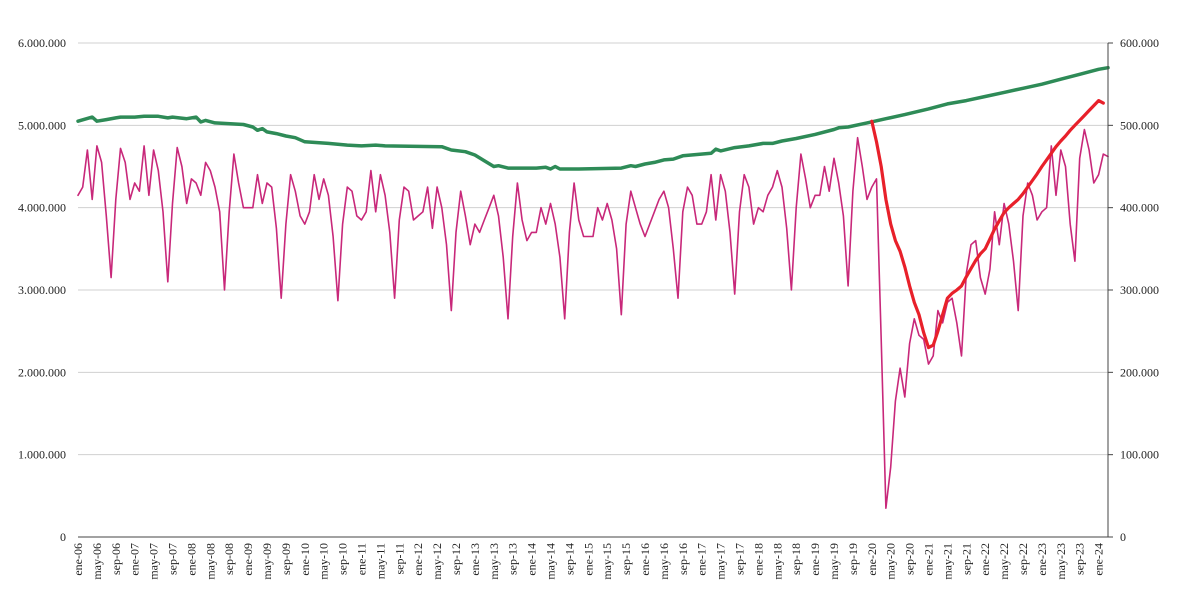 The width and height of the screenshot is (1200, 608). What do you see at coordinates (78, 559) in the screenshot?
I see `x-tick-label: ene-06` at bounding box center [78, 559].